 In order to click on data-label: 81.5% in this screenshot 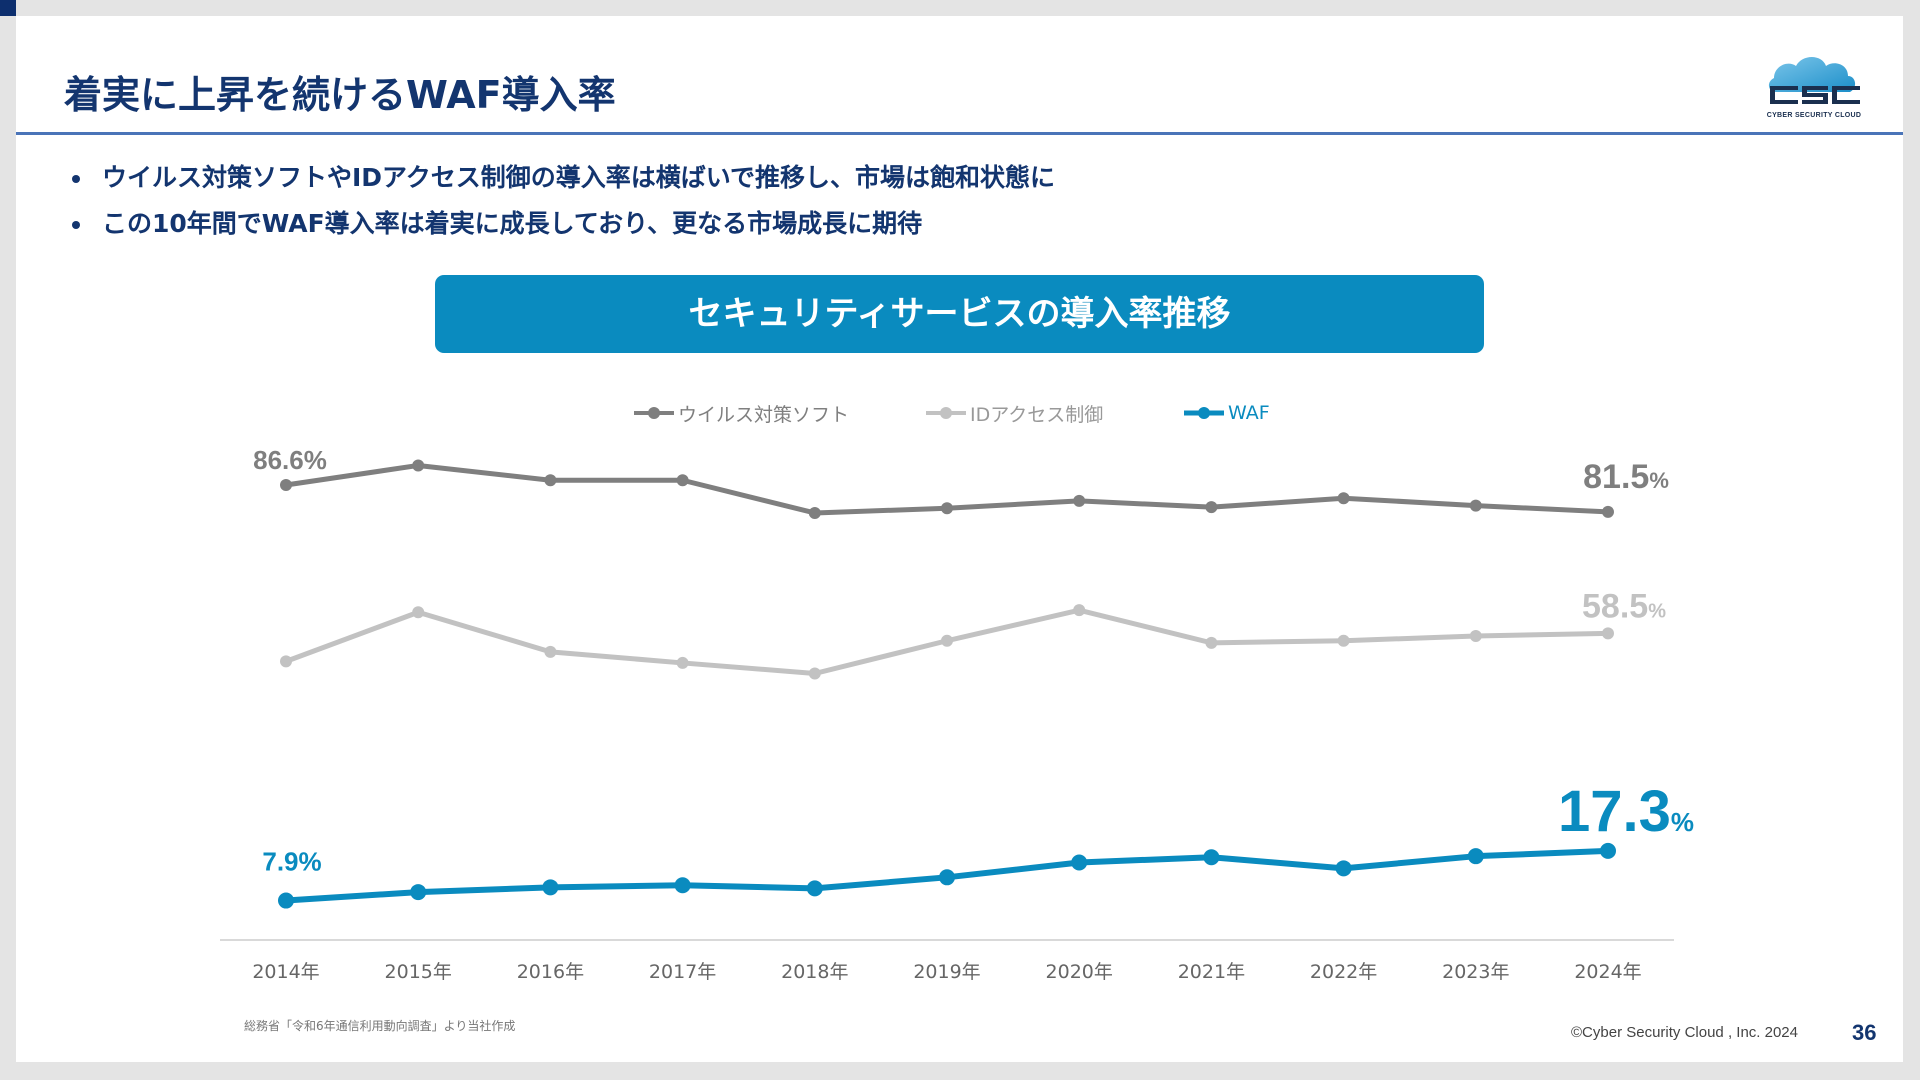, I will do `click(1626, 477)`.